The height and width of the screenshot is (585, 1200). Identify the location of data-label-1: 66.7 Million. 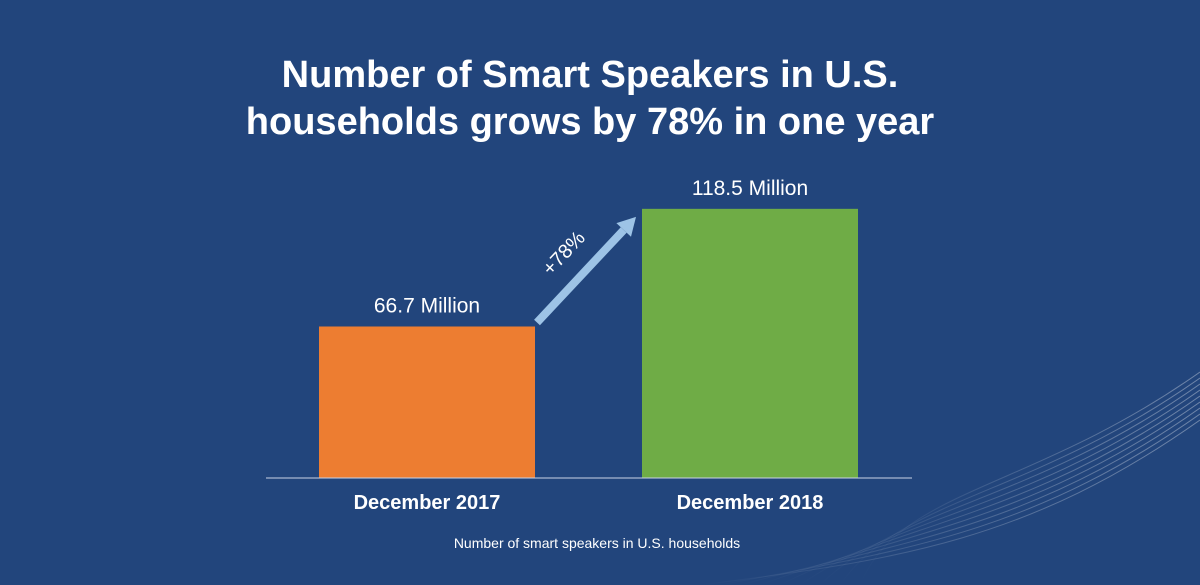
(427, 305).